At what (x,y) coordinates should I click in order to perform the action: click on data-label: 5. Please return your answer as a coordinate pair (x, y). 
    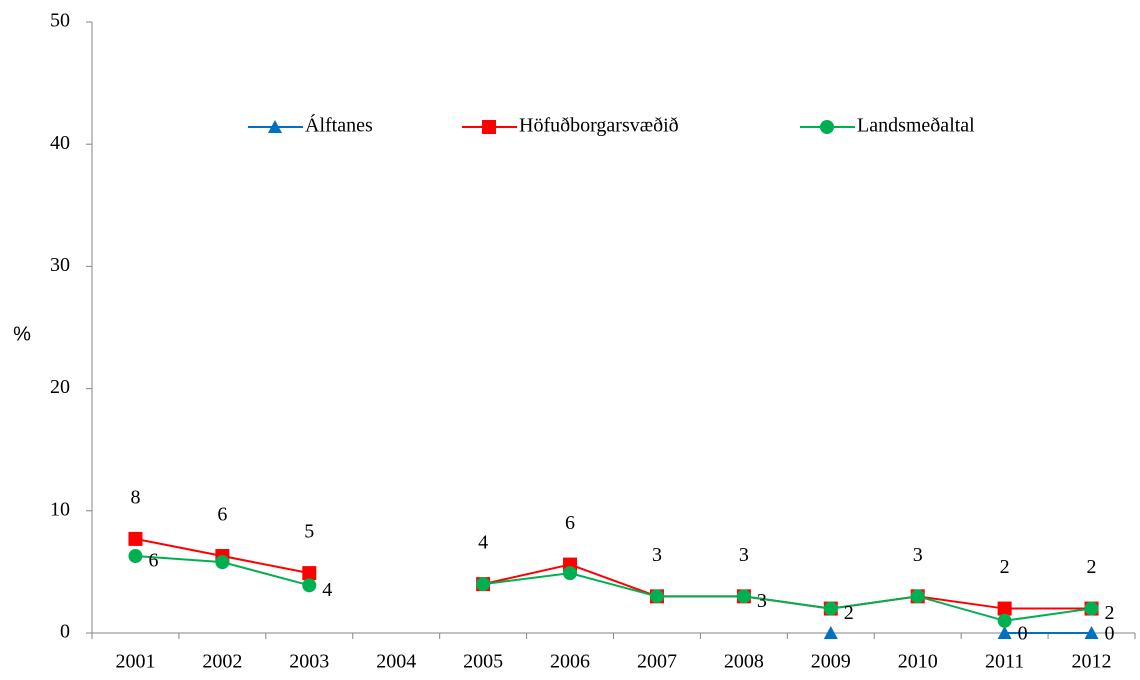
    Looking at the image, I should click on (309, 532).